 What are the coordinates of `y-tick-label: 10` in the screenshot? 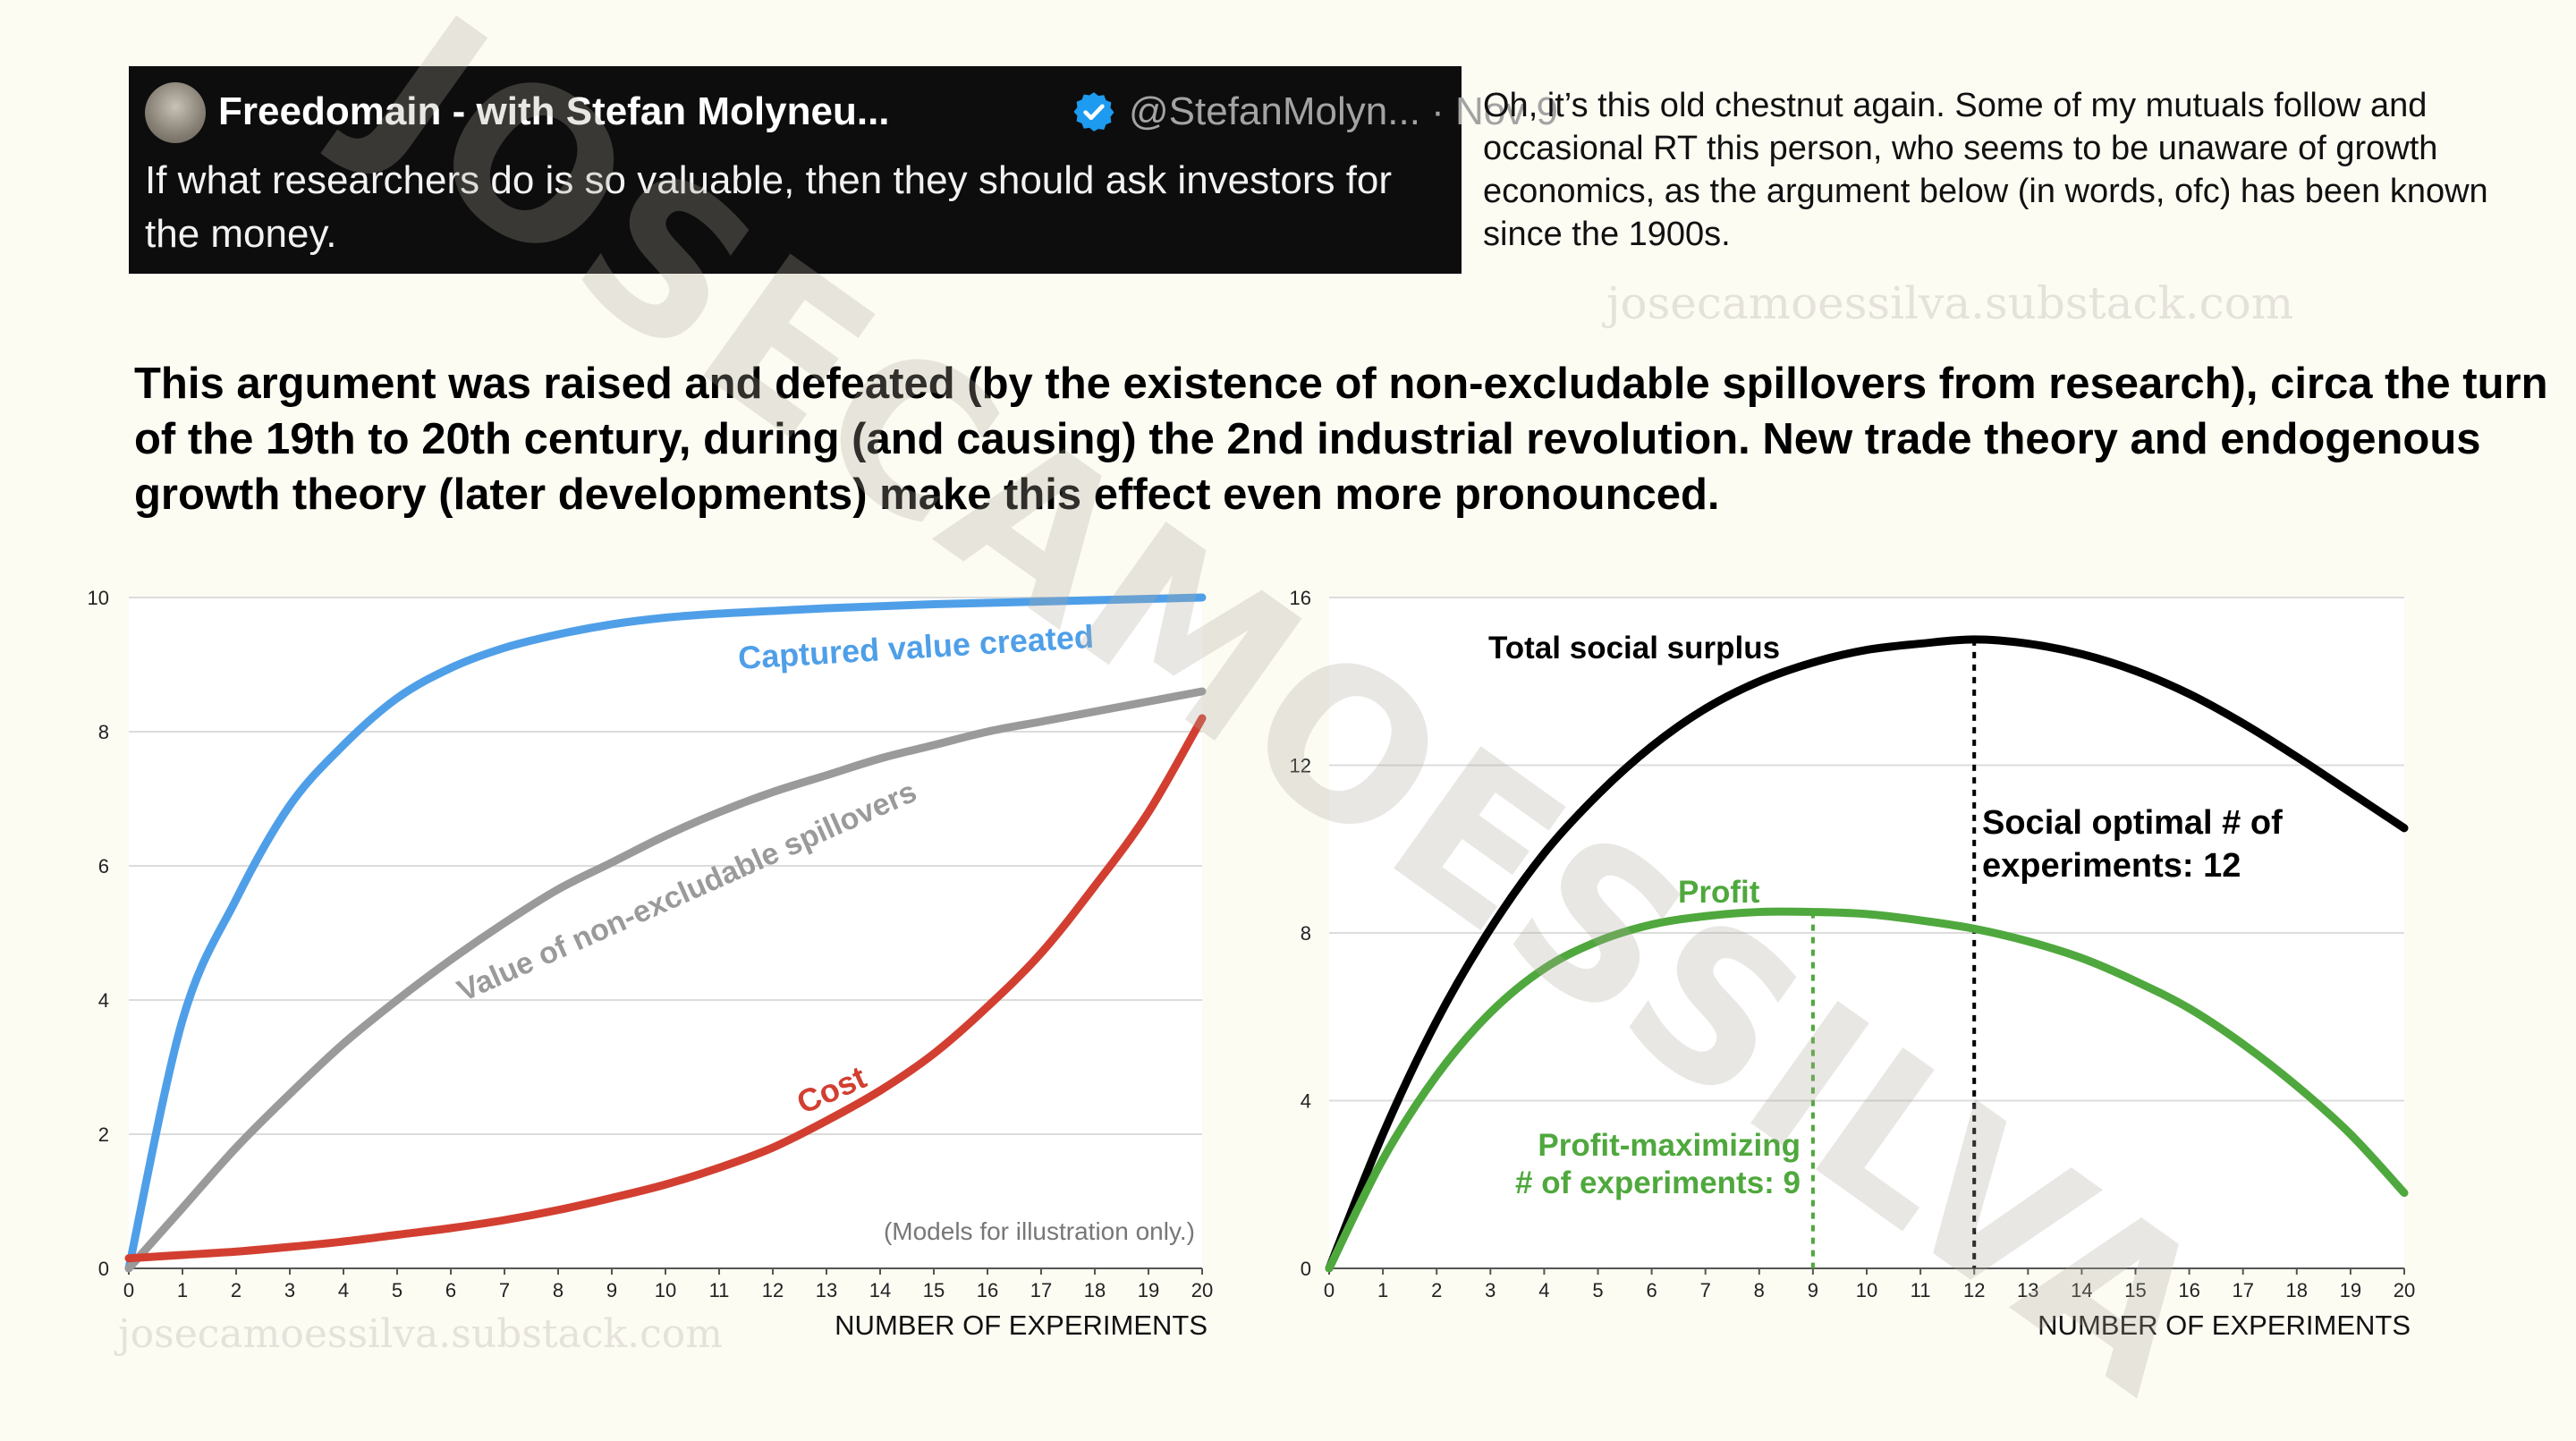 It's located at (98, 598).